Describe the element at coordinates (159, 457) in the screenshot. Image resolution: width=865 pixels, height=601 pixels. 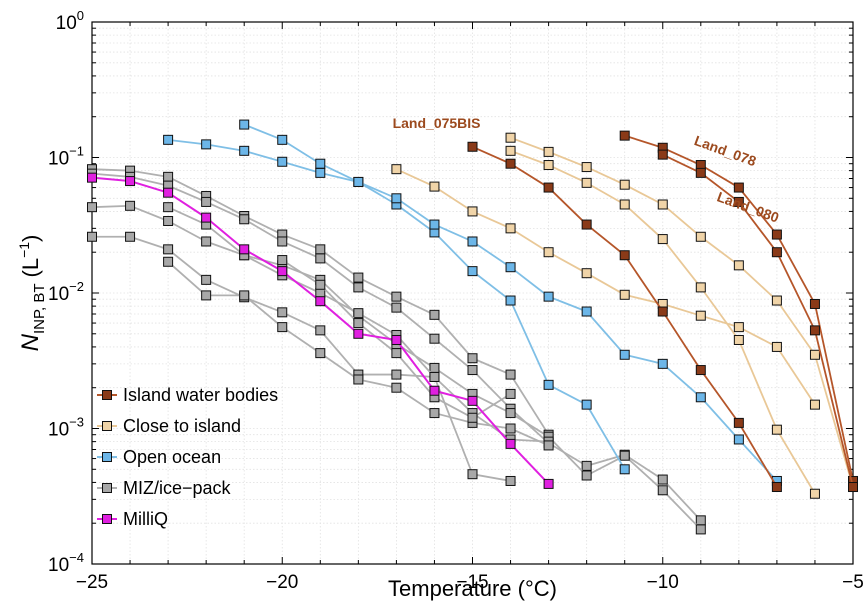
I see `legend-item-2: Open ocean` at that location.